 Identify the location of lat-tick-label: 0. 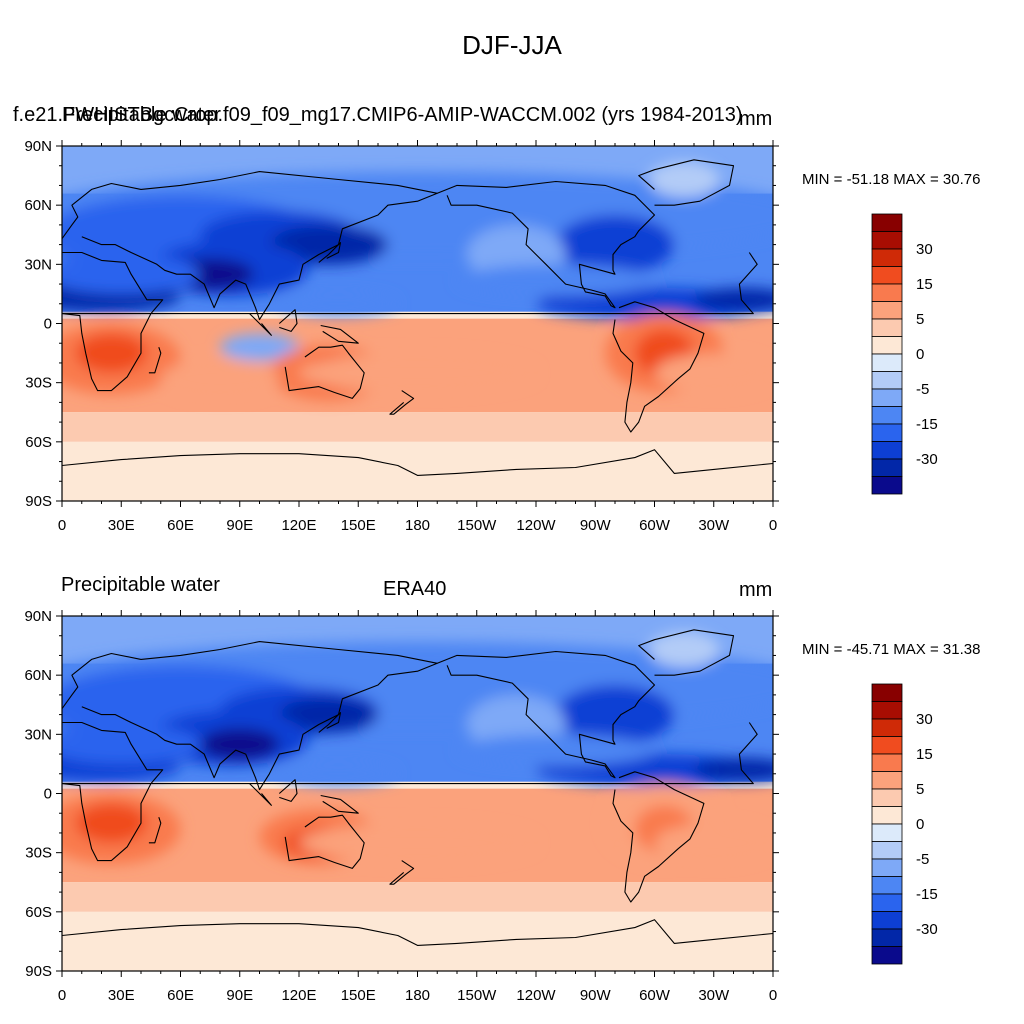
(48, 324).